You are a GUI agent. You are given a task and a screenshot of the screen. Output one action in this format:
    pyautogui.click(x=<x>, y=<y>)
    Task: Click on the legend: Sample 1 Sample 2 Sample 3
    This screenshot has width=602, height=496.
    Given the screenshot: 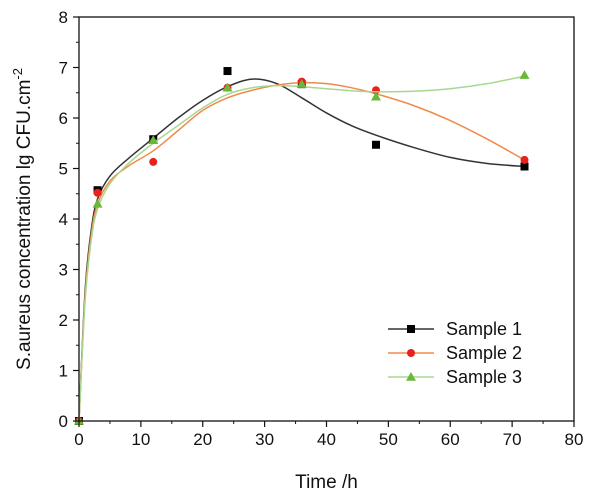 What is the action you would take?
    pyautogui.click(x=455, y=353)
    